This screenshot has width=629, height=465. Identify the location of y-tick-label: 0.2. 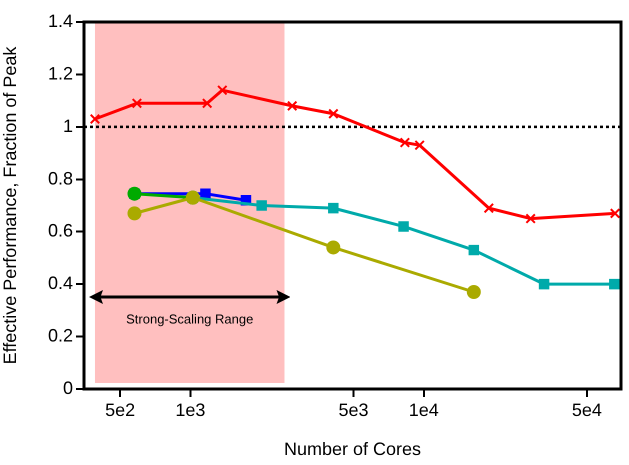
(60, 336).